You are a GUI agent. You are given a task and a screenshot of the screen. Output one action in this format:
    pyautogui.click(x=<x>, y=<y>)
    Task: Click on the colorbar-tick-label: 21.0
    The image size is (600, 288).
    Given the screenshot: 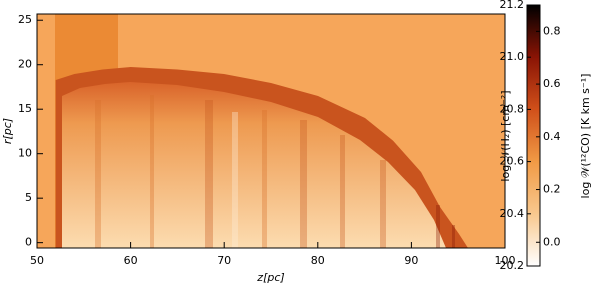 What is the action you would take?
    pyautogui.click(x=512, y=56)
    